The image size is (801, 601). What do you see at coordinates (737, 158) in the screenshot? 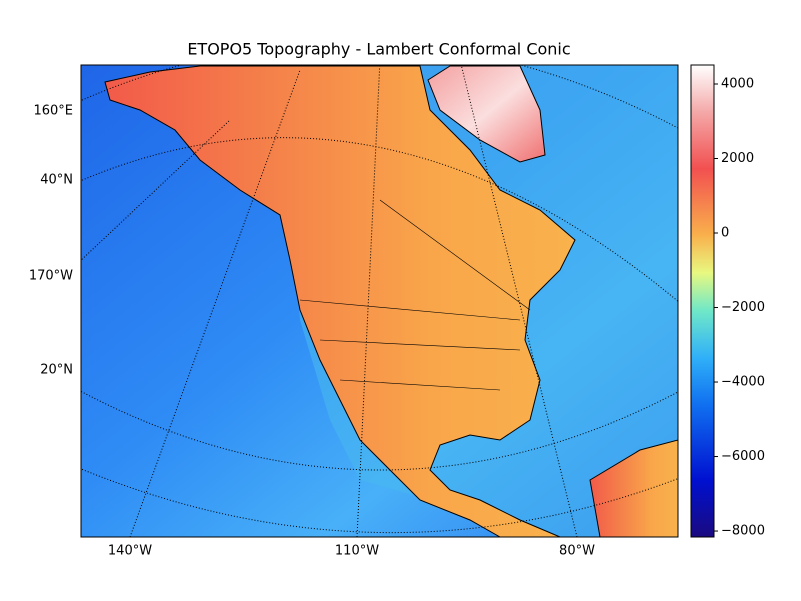
I see `colorbar-tick-label: 2000` at bounding box center [737, 158].